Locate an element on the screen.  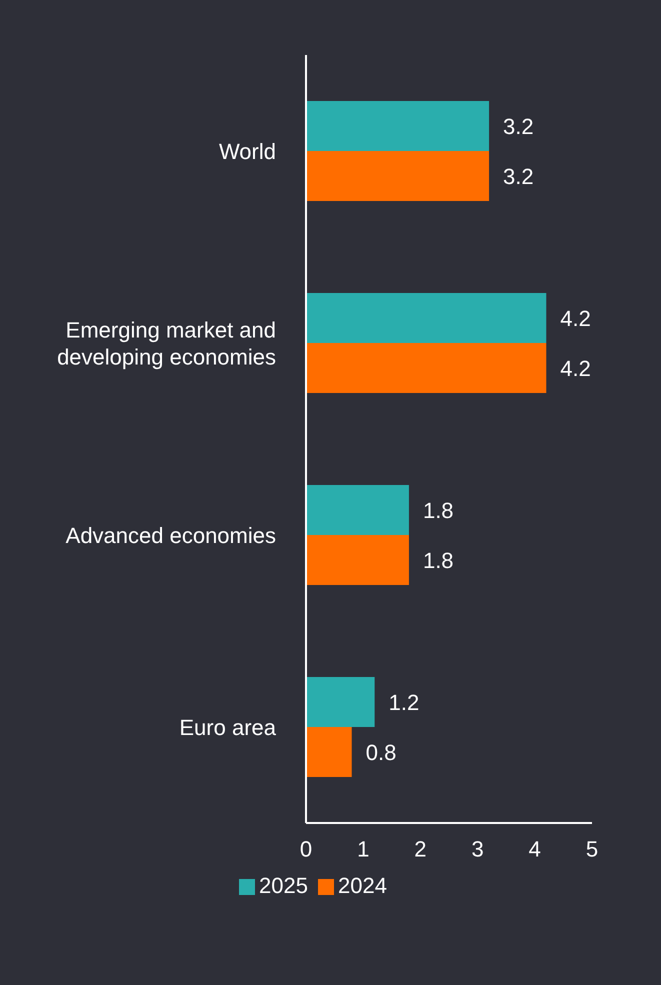
legend-label: 2024 is located at coordinates (362, 885).